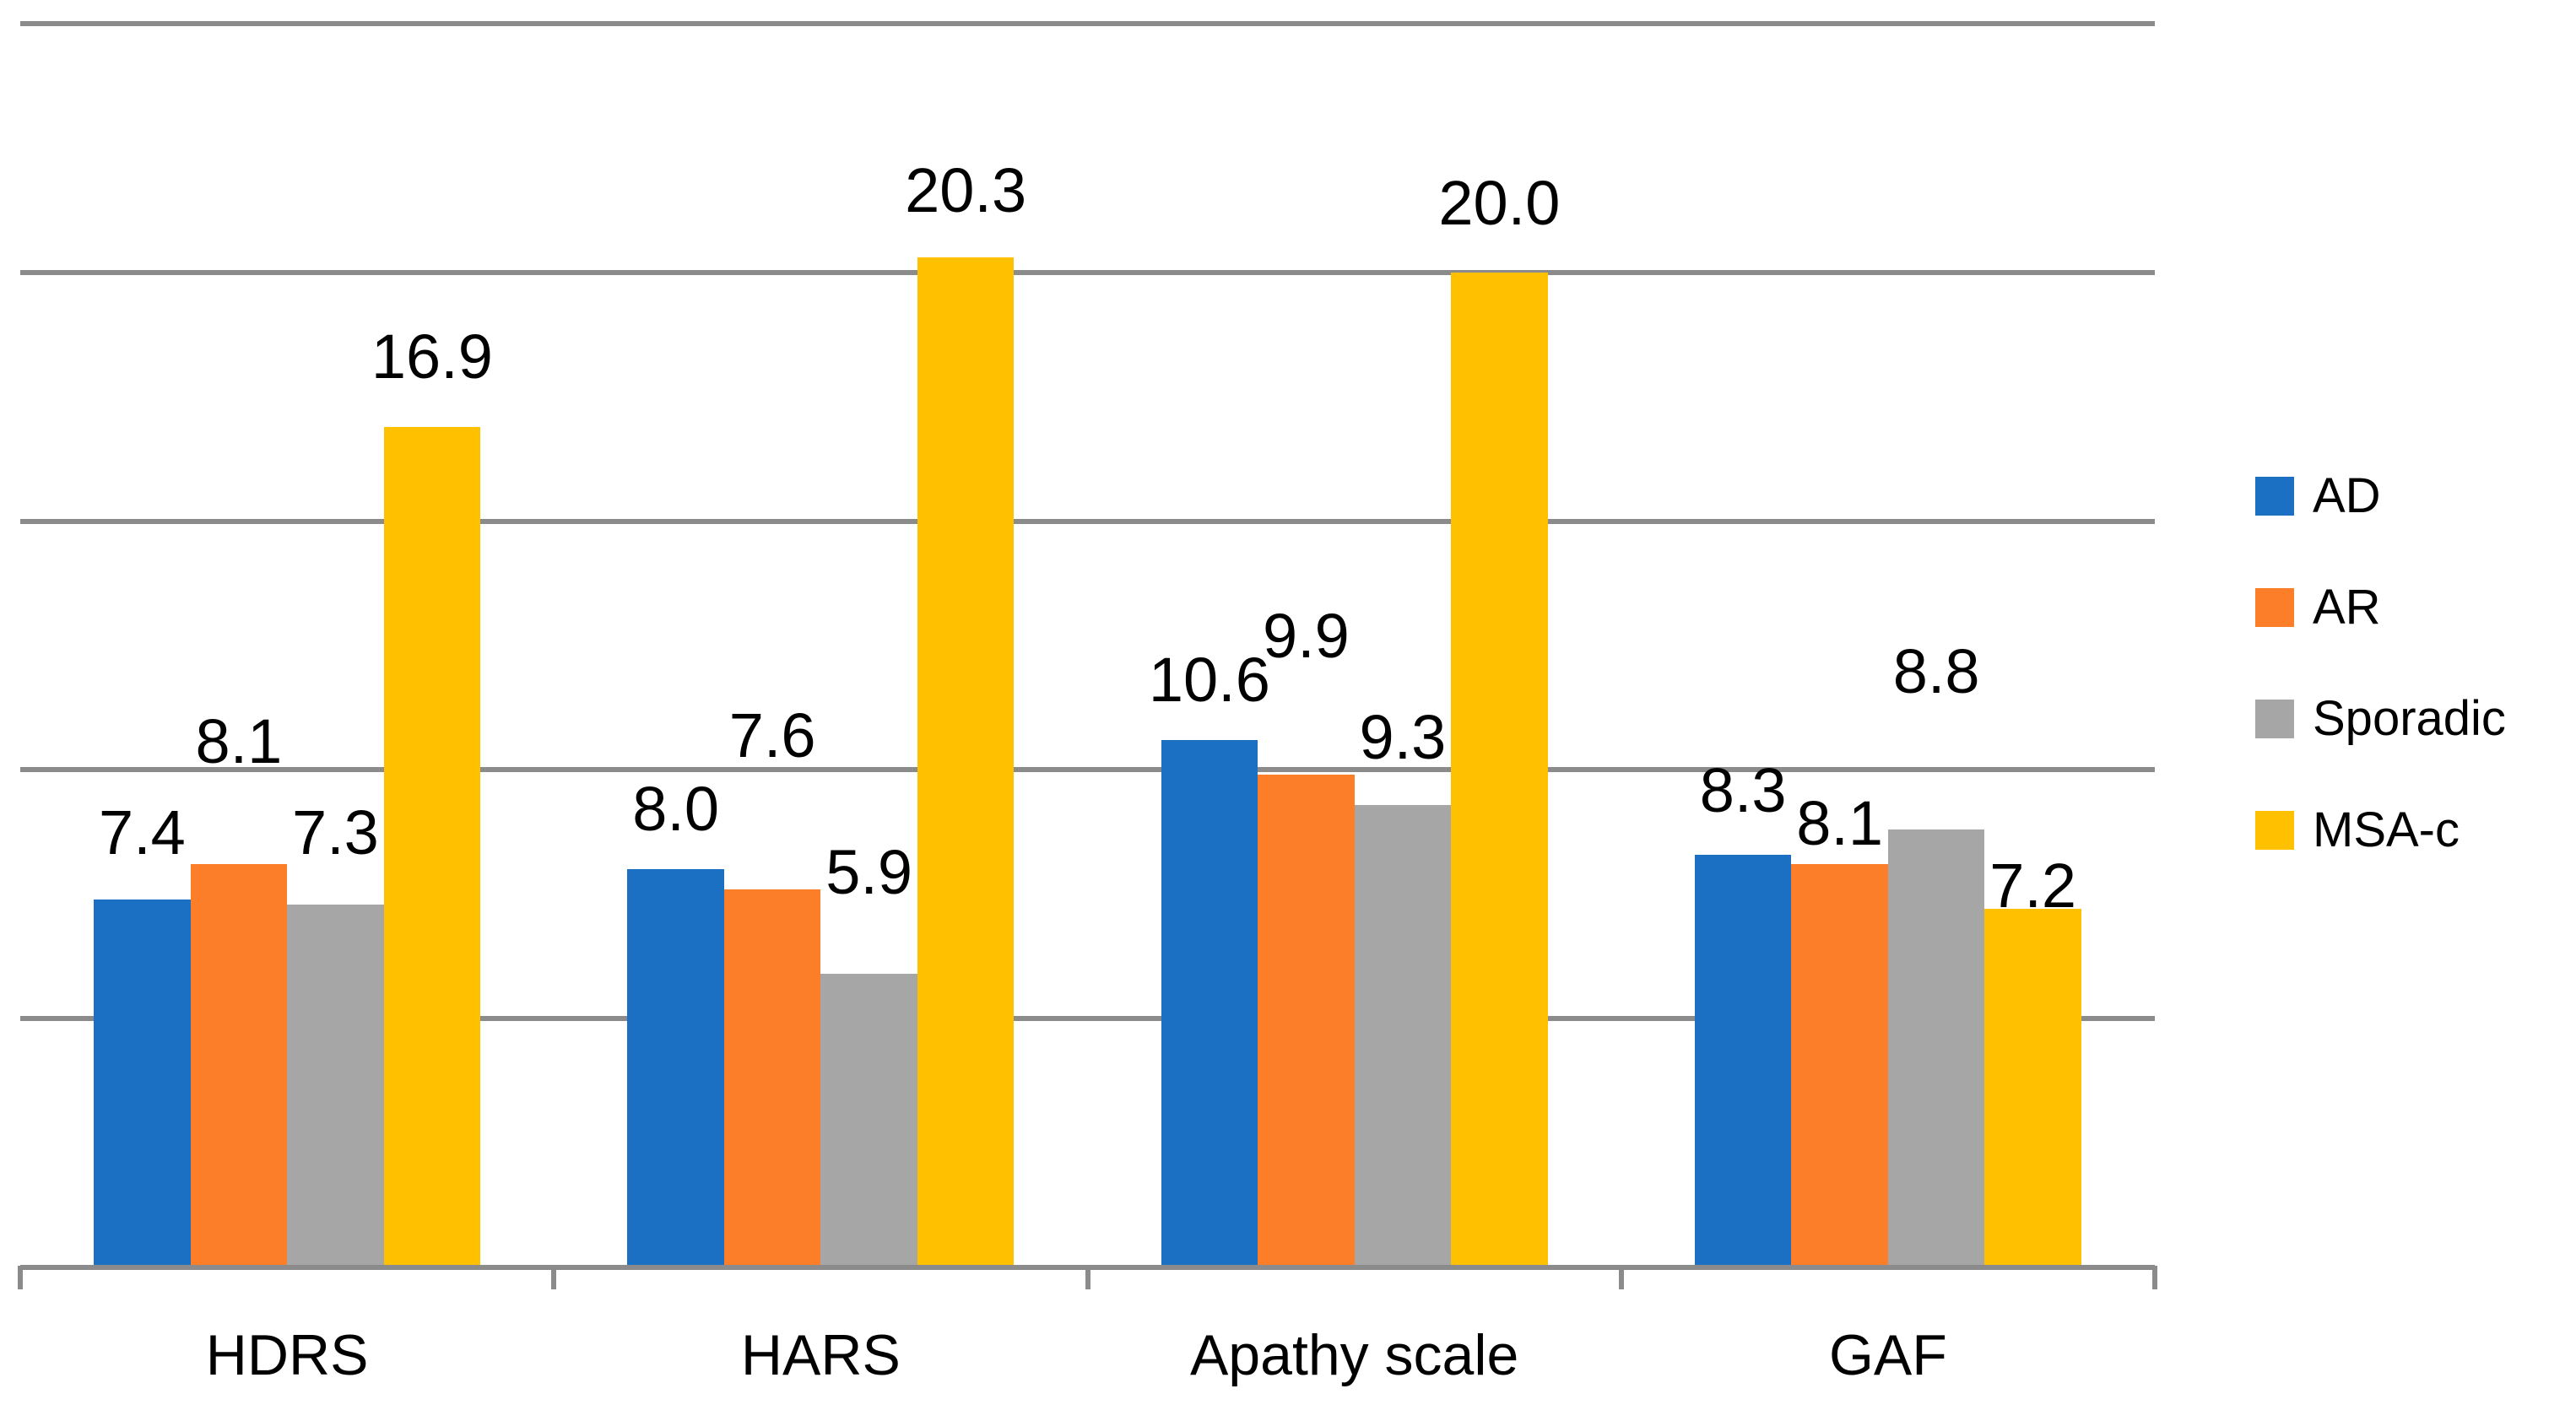 This screenshot has width=2576, height=1421. I want to click on bar-hdrs-ad, so click(142, 1083).